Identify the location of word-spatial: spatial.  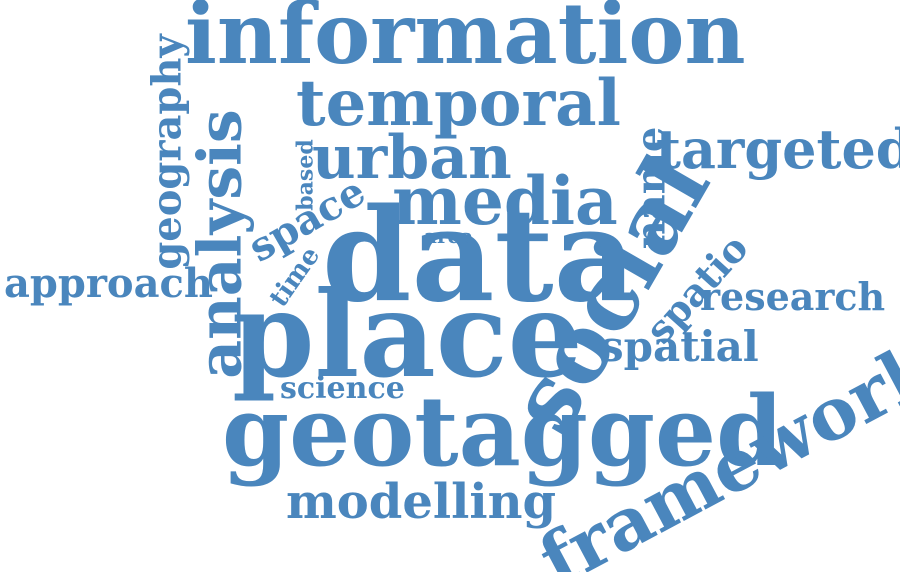
(679, 346).